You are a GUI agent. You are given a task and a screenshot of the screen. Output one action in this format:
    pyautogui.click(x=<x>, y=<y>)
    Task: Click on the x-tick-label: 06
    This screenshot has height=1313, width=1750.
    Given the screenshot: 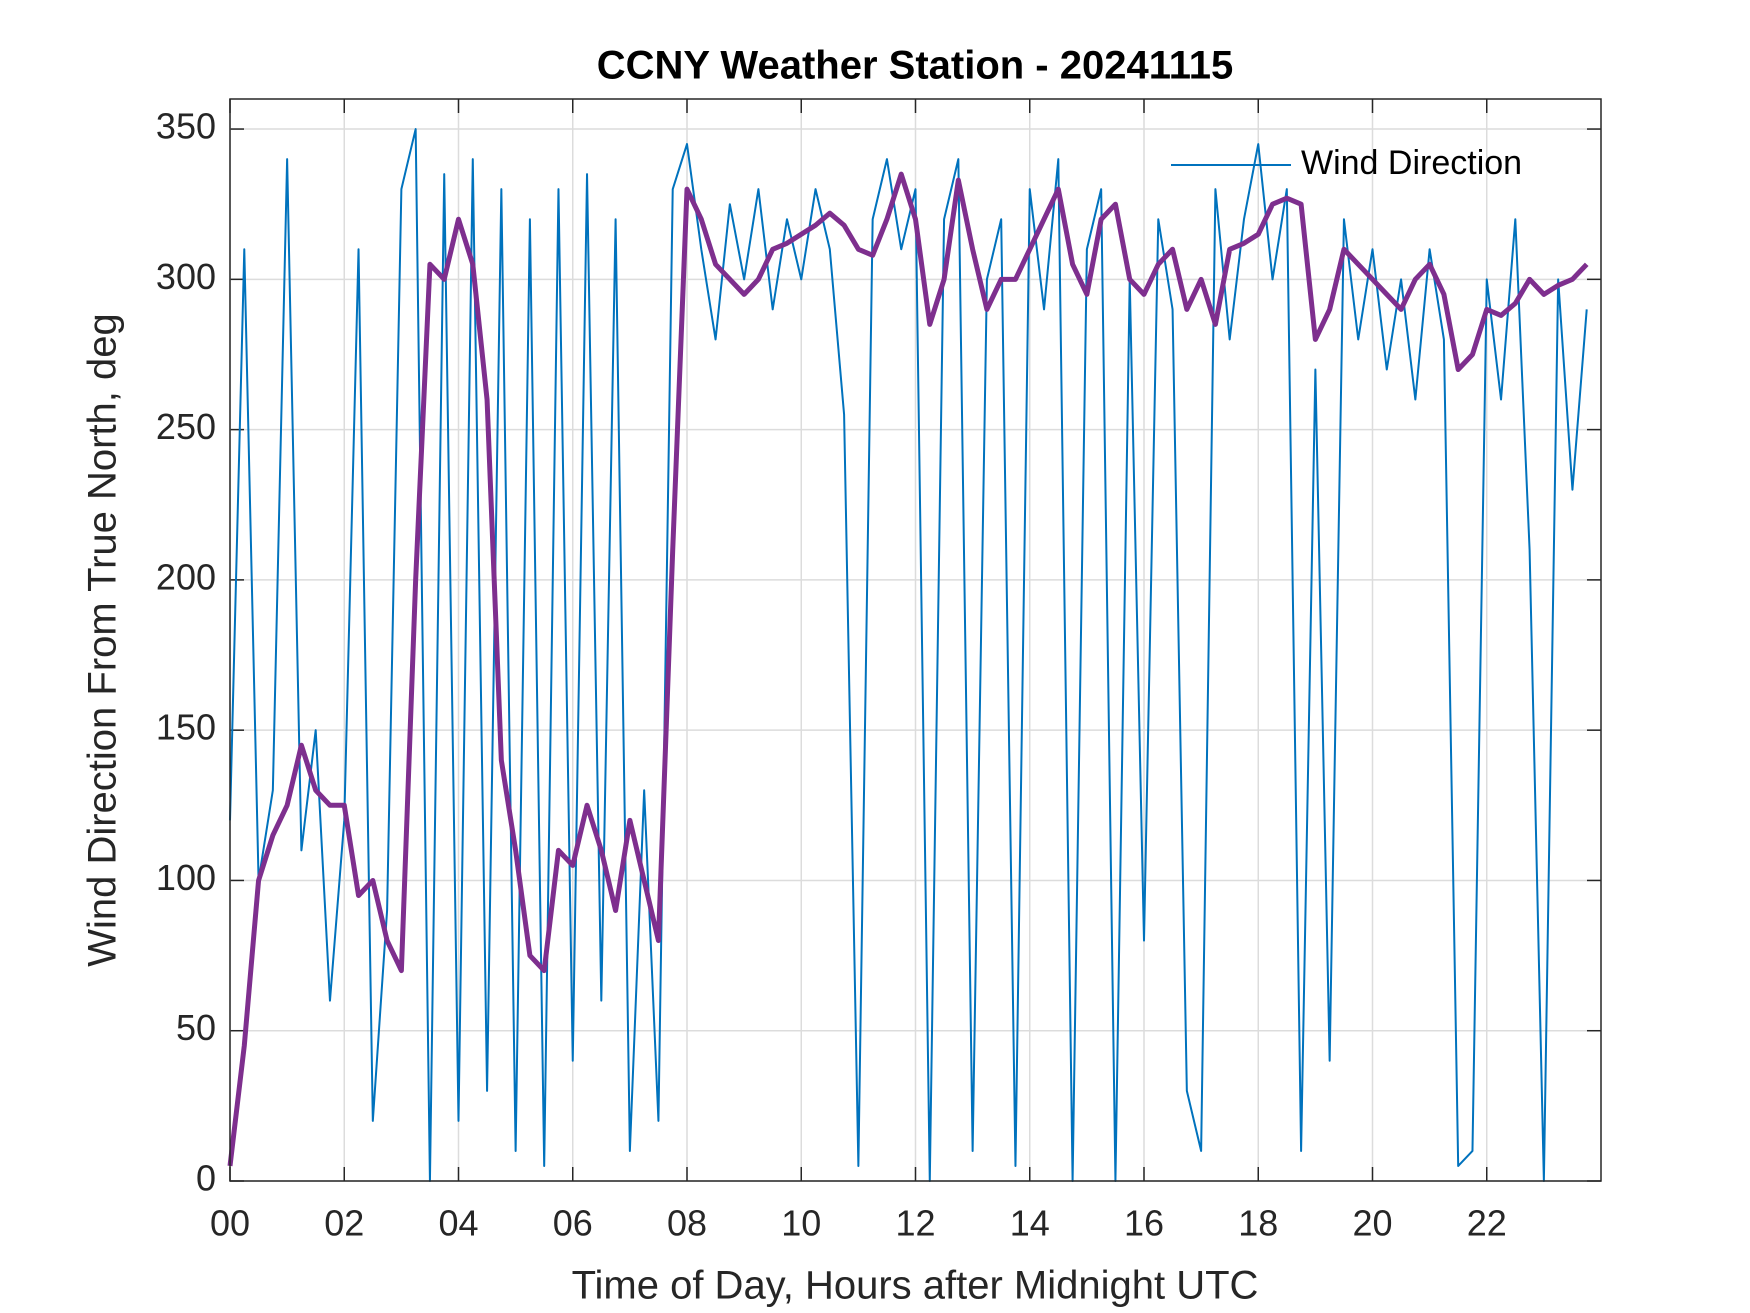 What is the action you would take?
    pyautogui.click(x=573, y=1223)
    